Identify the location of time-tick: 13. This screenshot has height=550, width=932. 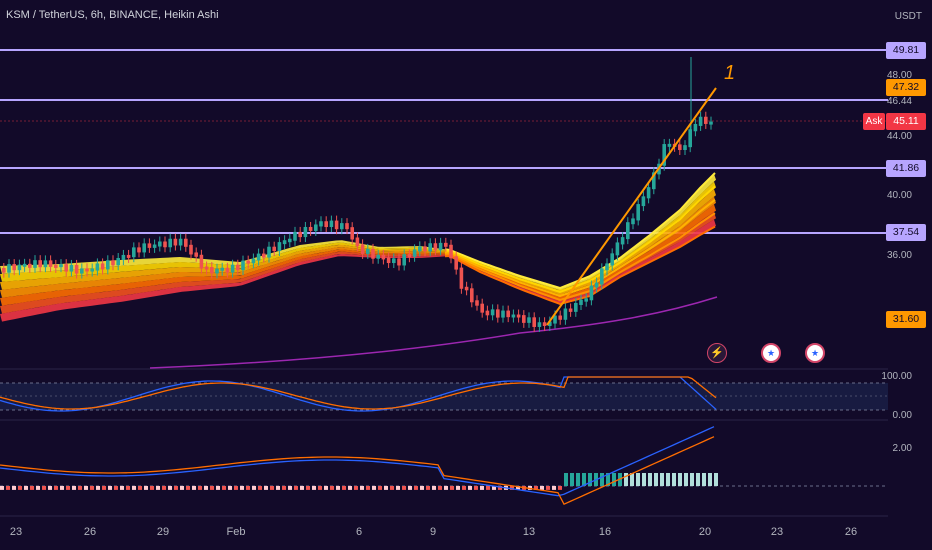
(529, 532).